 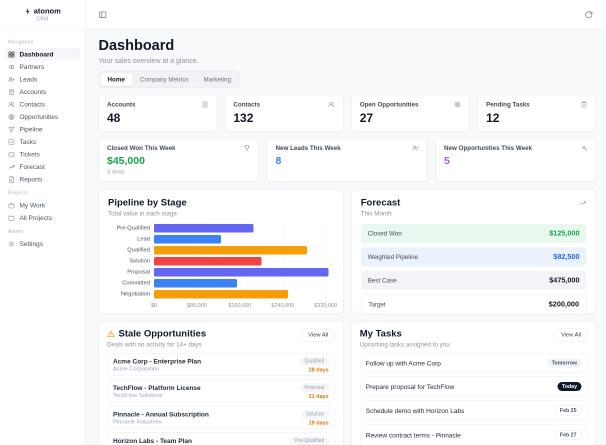 What do you see at coordinates (208, 261) in the screenshot?
I see `chart-bar-solution` at bounding box center [208, 261].